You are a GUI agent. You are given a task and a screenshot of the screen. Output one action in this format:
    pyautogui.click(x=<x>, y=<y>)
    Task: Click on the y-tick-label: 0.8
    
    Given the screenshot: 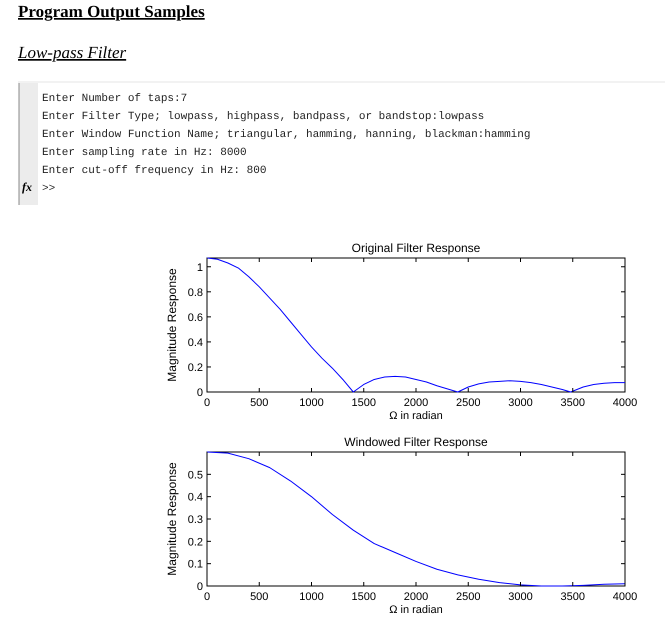 What is the action you would take?
    pyautogui.click(x=195, y=292)
    